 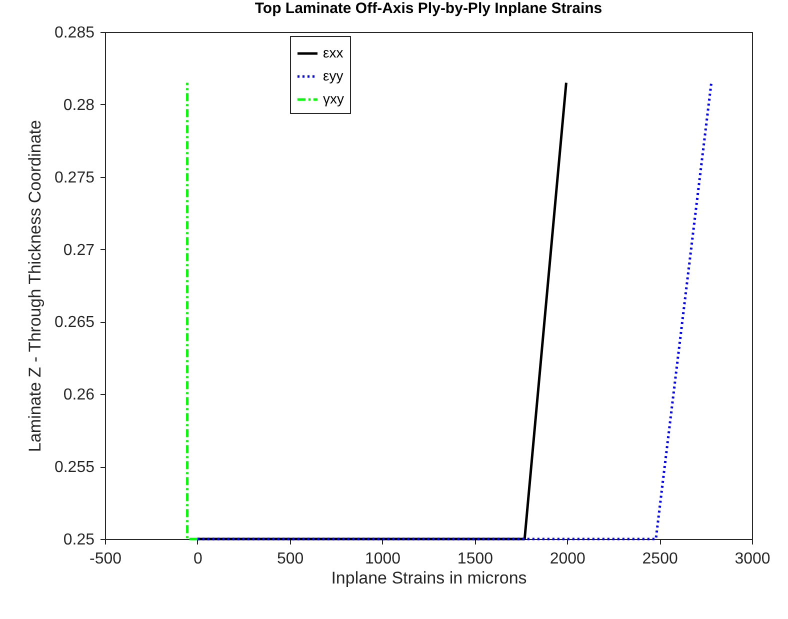 What do you see at coordinates (74, 177) in the screenshot?
I see `y-tick-label: 0.275` at bounding box center [74, 177].